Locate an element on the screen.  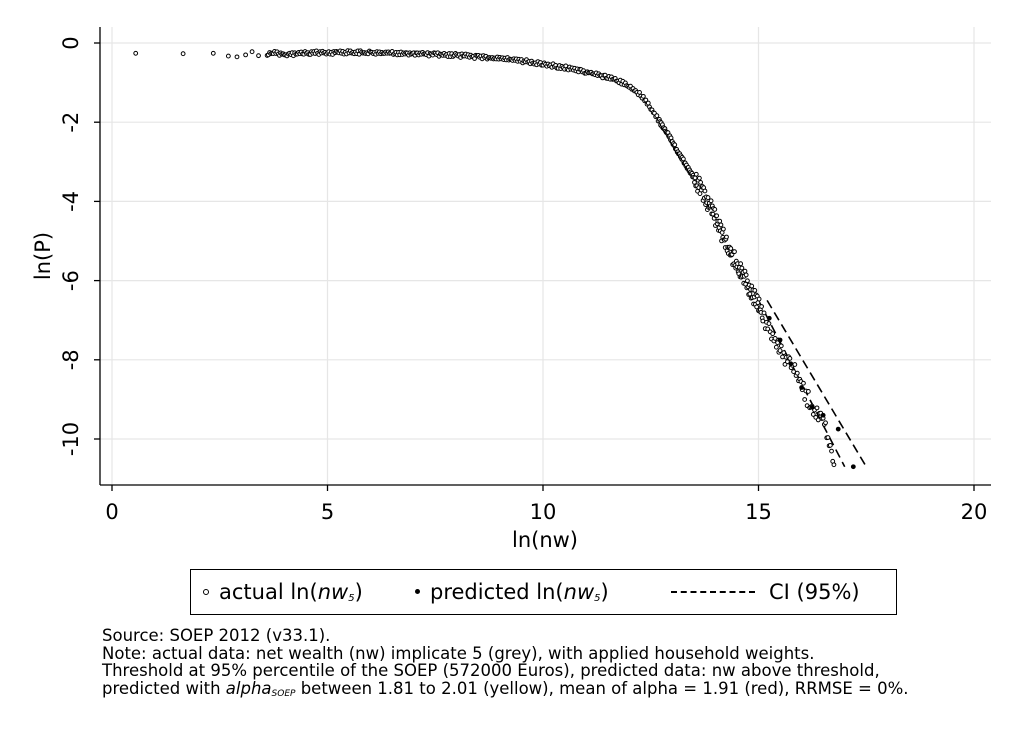
ci-lines is located at coordinates (812, 383).